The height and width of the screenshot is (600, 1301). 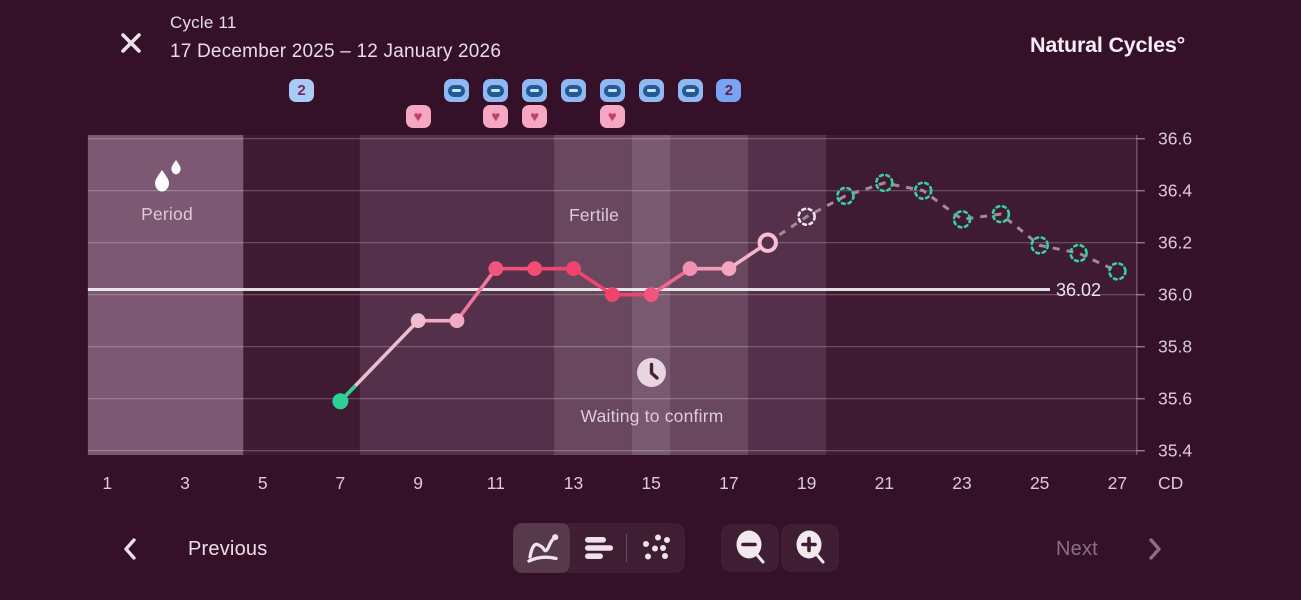 I want to click on chevron-right-icon, so click(x=1155, y=549).